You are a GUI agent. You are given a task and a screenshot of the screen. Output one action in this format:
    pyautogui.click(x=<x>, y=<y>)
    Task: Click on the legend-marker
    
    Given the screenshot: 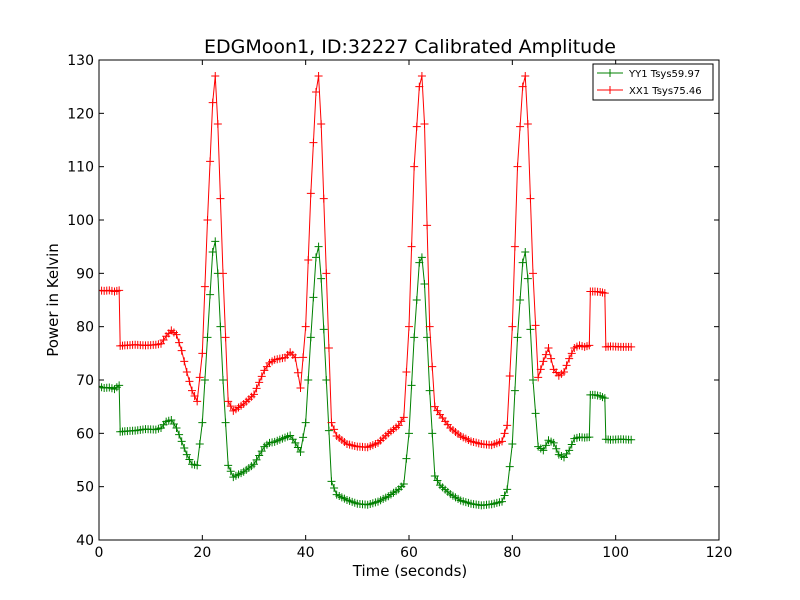 What is the action you would take?
    pyautogui.click(x=610, y=90)
    